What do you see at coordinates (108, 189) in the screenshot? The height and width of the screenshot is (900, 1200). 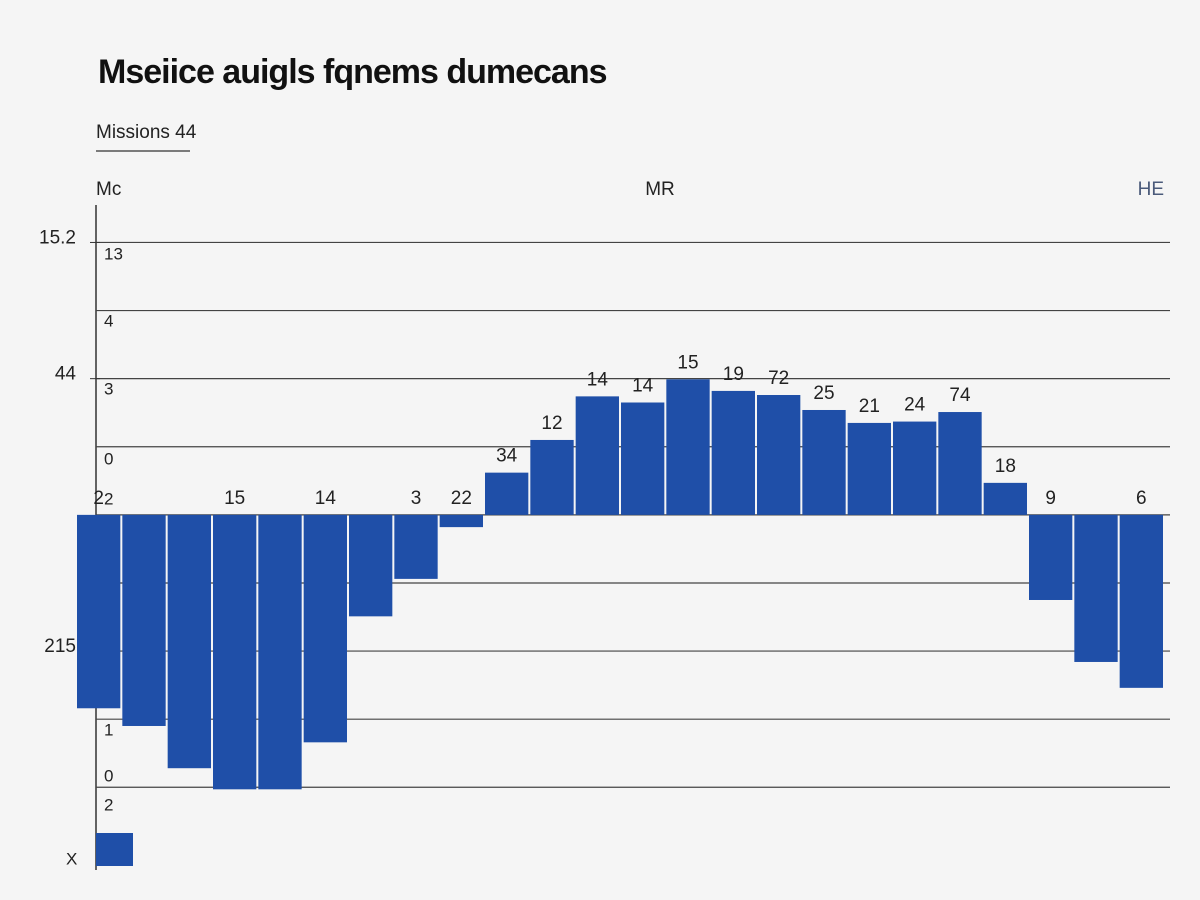 I see `header-label: Mc` at bounding box center [108, 189].